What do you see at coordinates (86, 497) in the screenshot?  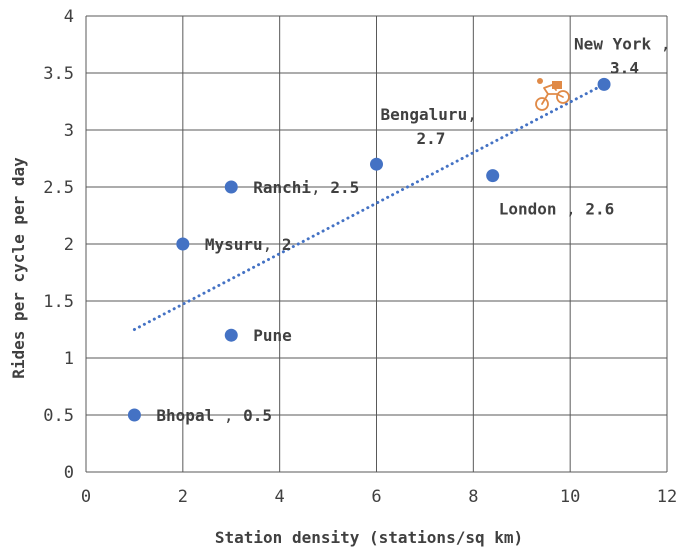 I see `x-tick-label: 0` at bounding box center [86, 497].